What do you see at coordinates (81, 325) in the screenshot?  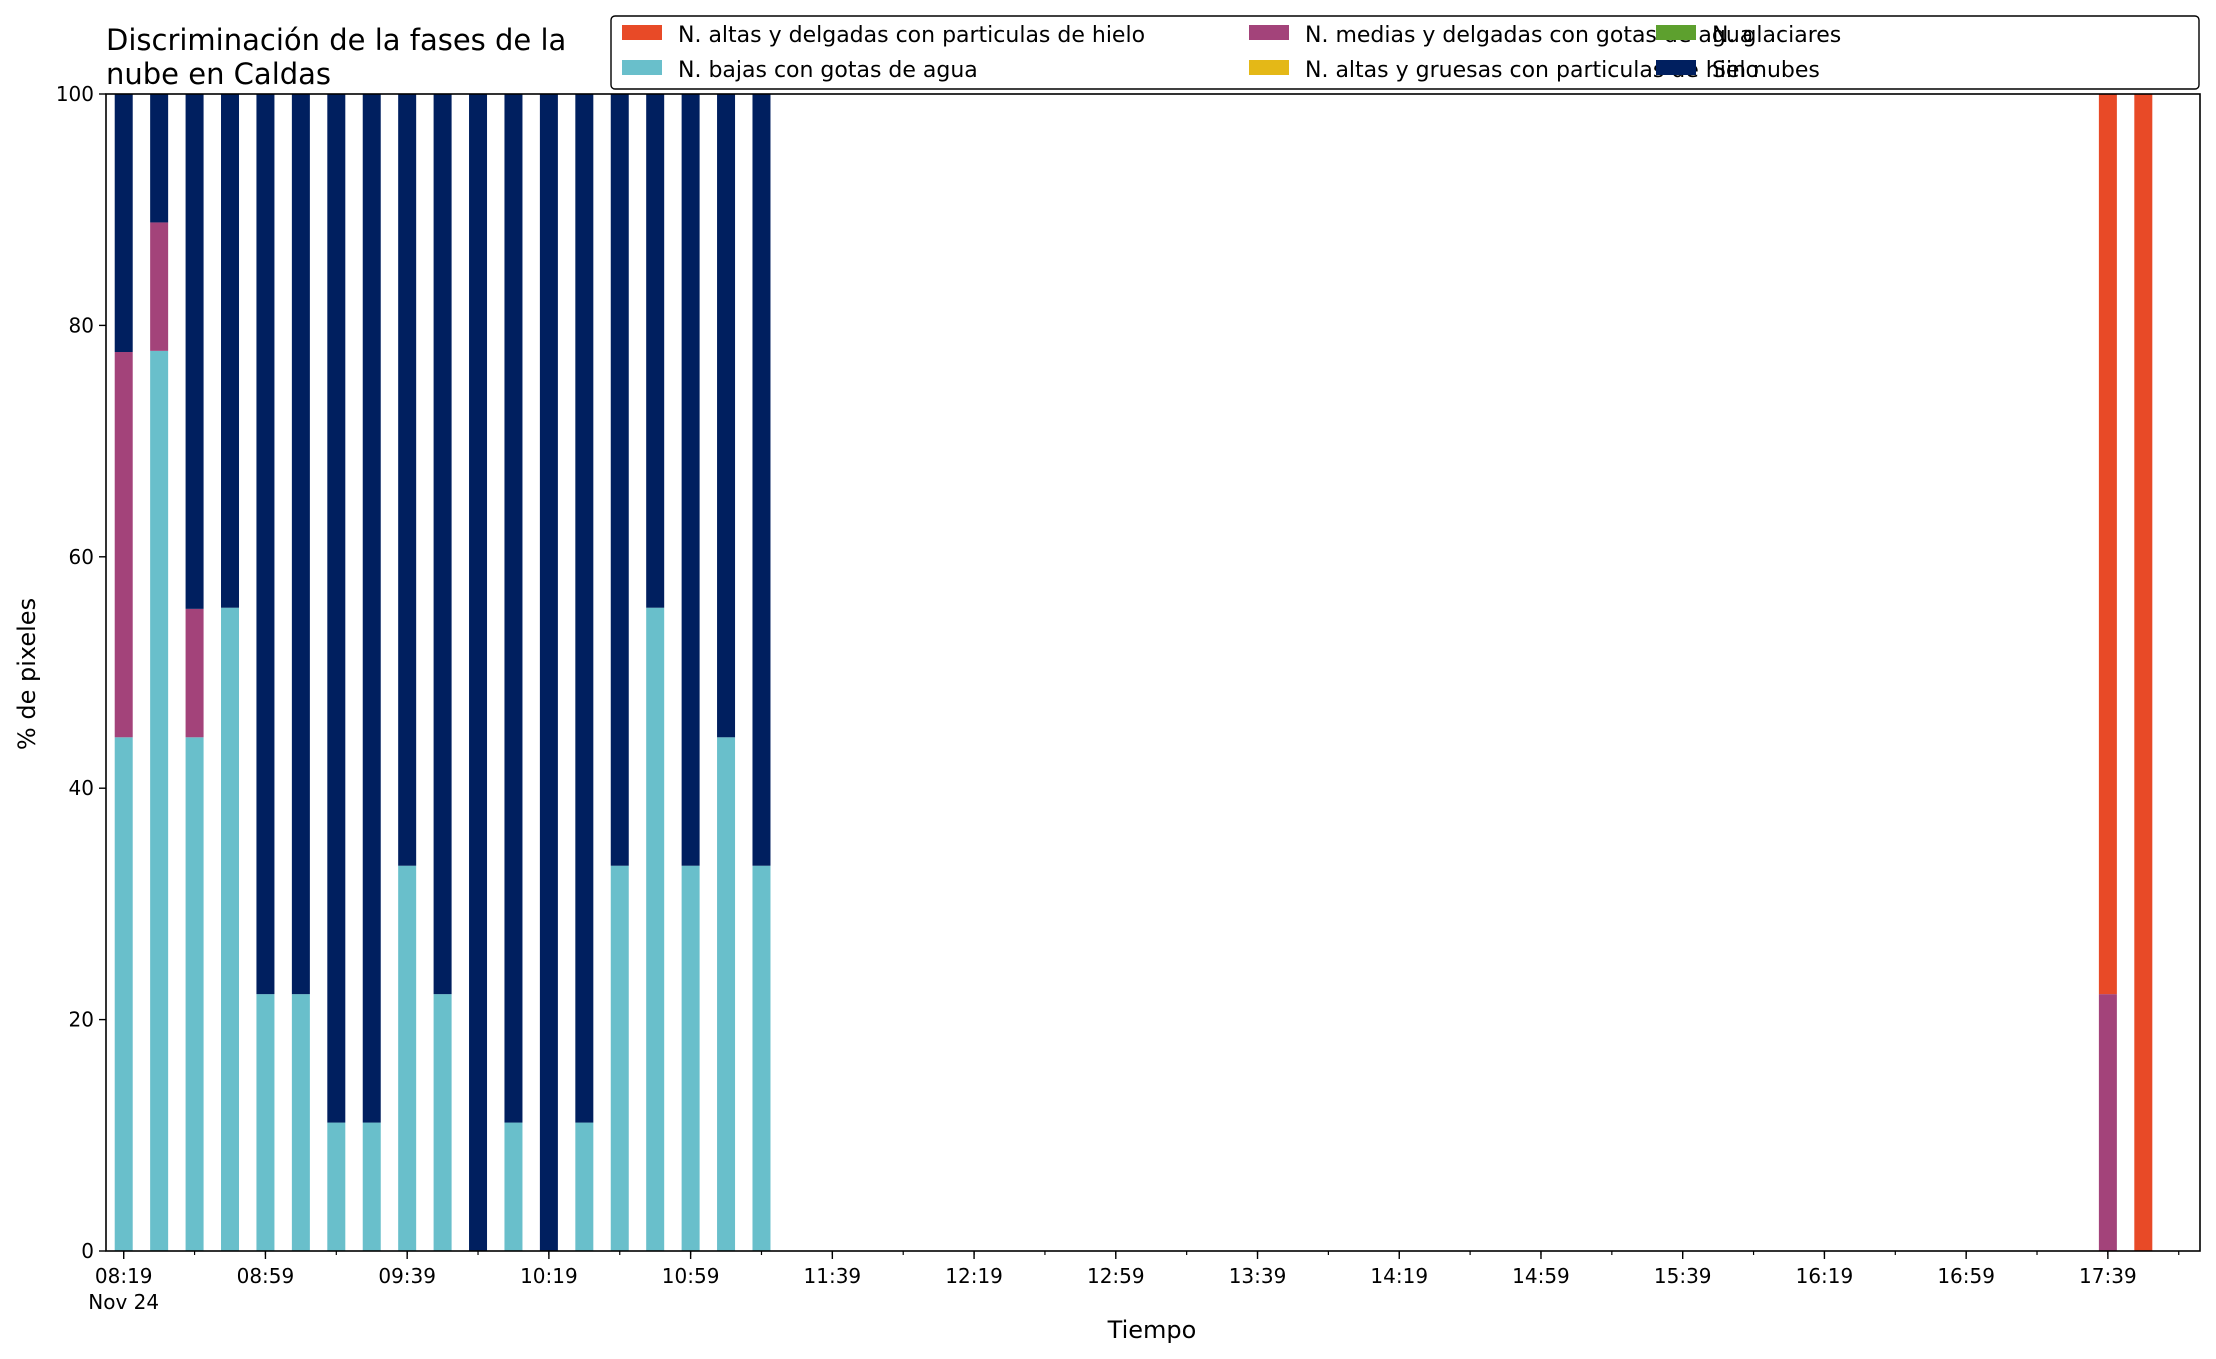 I see `y-tick-label: 80` at bounding box center [81, 325].